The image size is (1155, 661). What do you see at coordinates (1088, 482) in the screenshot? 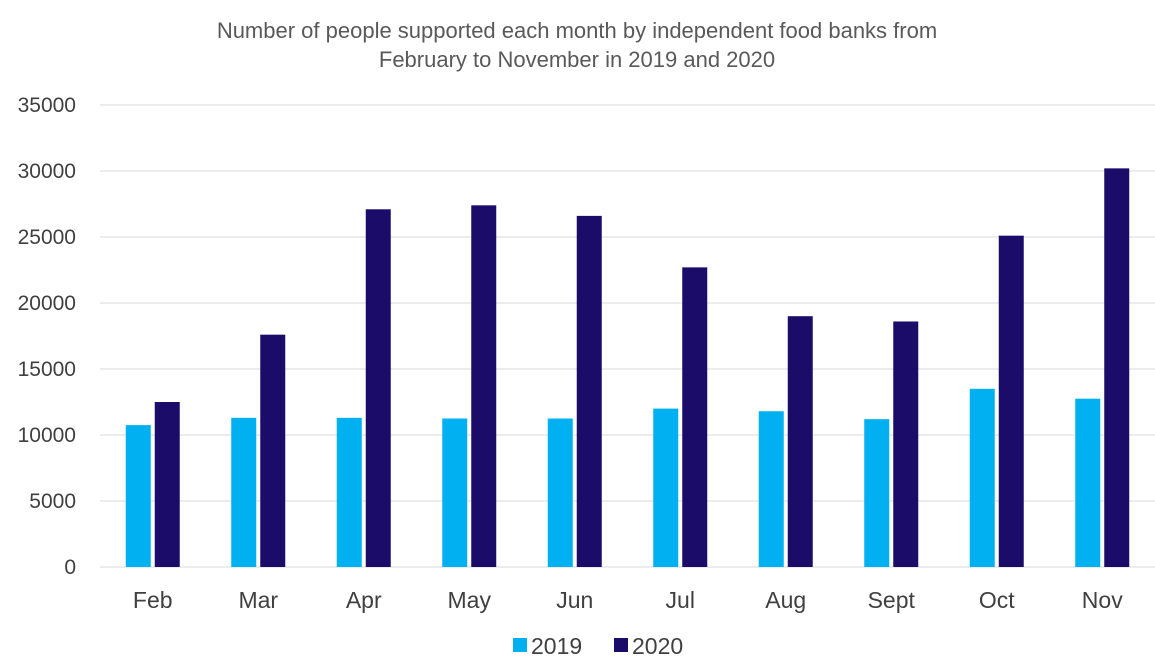
I see `bar-2019-Nov` at bounding box center [1088, 482].